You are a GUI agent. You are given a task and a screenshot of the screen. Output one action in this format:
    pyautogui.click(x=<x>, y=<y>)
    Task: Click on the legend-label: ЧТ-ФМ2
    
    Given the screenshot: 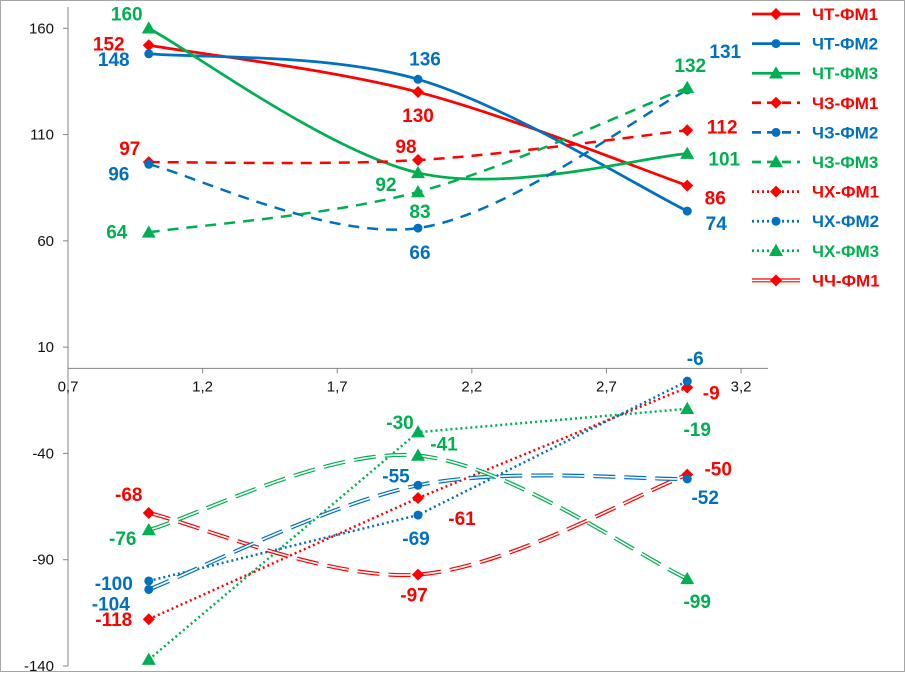 What is the action you would take?
    pyautogui.click(x=845, y=44)
    